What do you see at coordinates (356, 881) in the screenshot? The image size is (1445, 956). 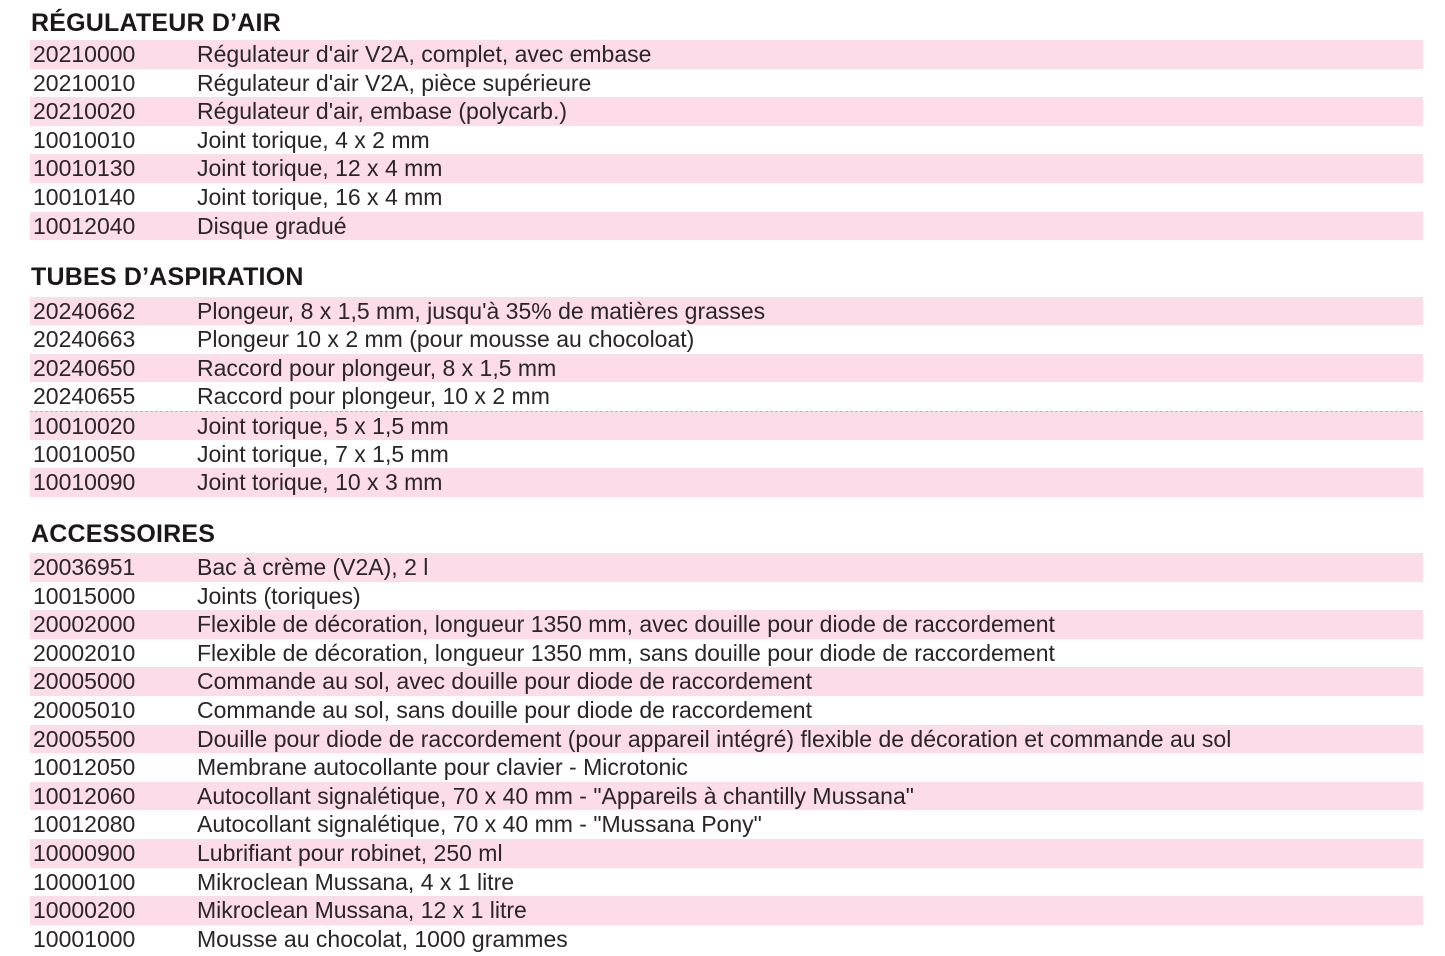 I see `article-description: Mikroclean Mussana, 4 x 1 litre` at bounding box center [356, 881].